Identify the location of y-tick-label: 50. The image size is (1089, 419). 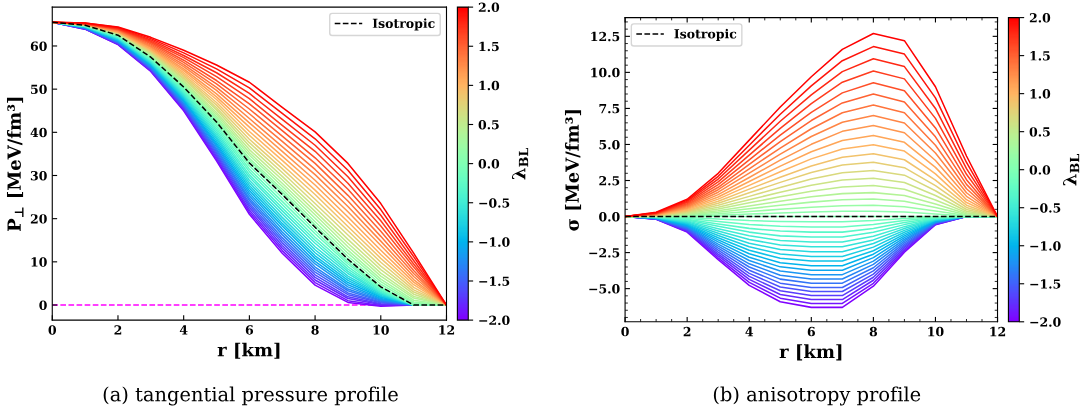
(39, 89).